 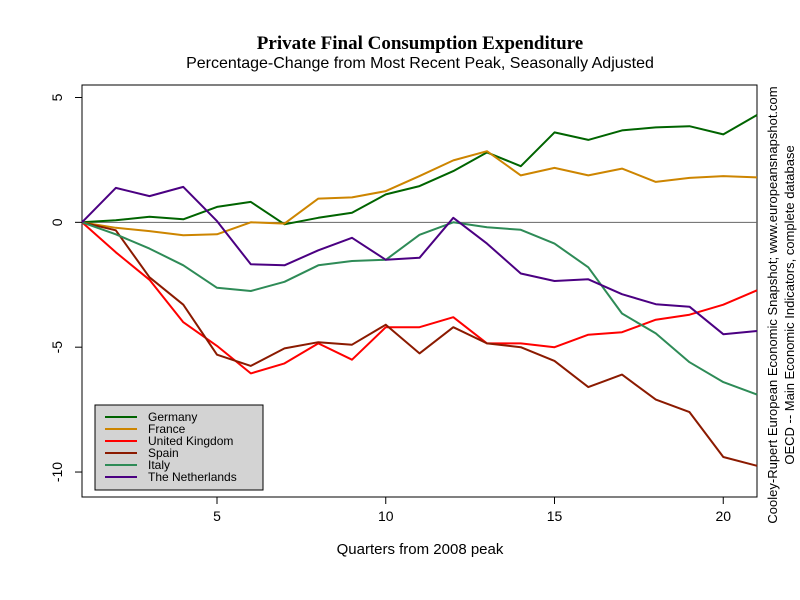 I want to click on x-tick-label: 20, so click(x=723, y=516).